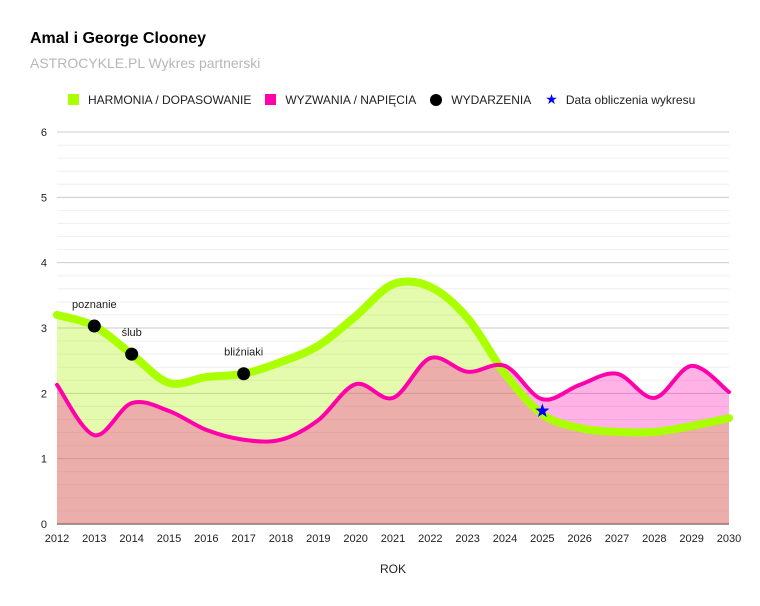 The height and width of the screenshot is (606, 760). Describe the element at coordinates (132, 333) in the screenshot. I see `event-label: ślub` at that location.